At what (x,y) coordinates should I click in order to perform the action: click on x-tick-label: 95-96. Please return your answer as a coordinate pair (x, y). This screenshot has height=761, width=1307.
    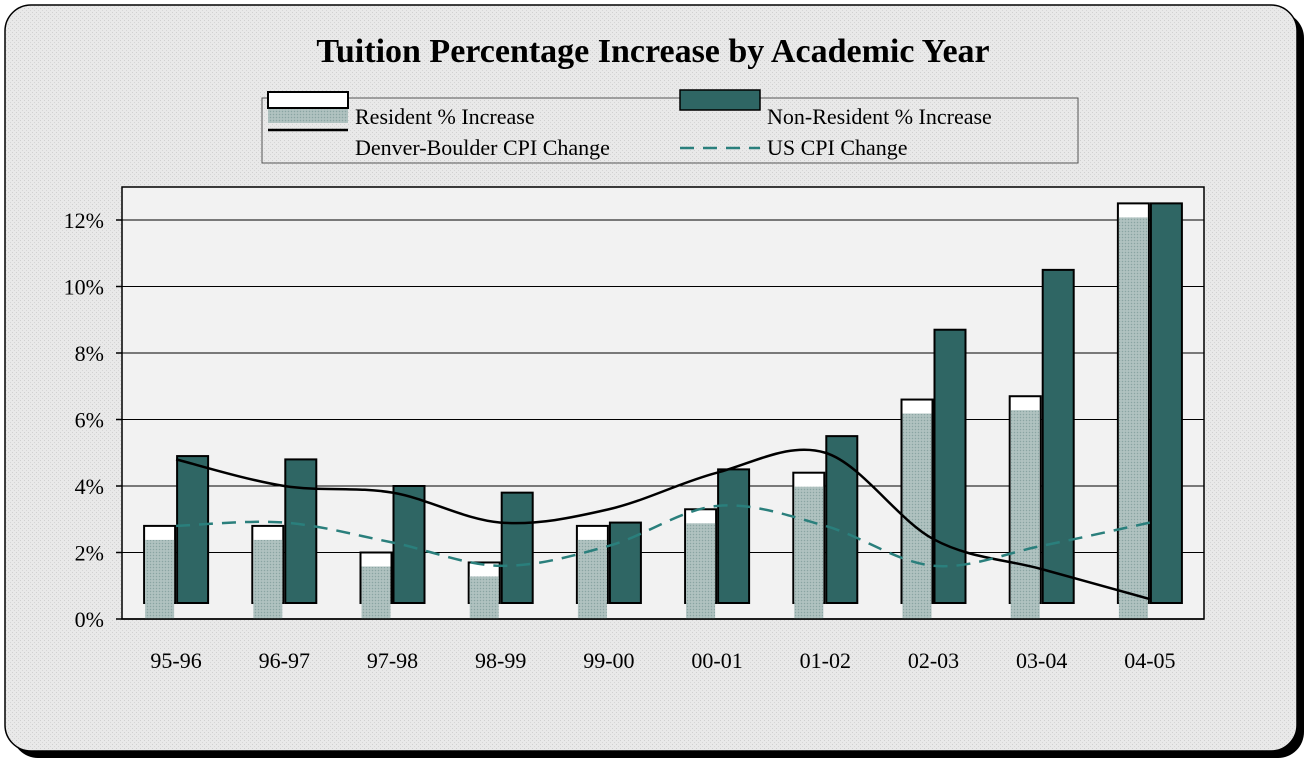
    Looking at the image, I should click on (175, 660).